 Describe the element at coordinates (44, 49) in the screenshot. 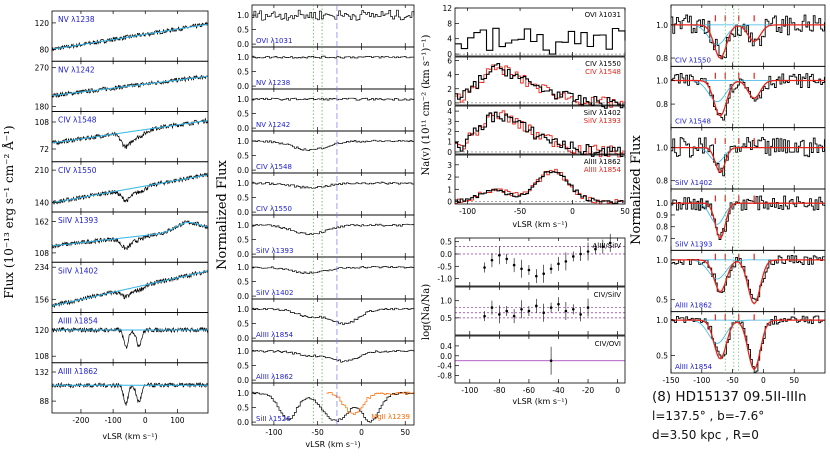

I see `y-tick-label: 80` at that location.